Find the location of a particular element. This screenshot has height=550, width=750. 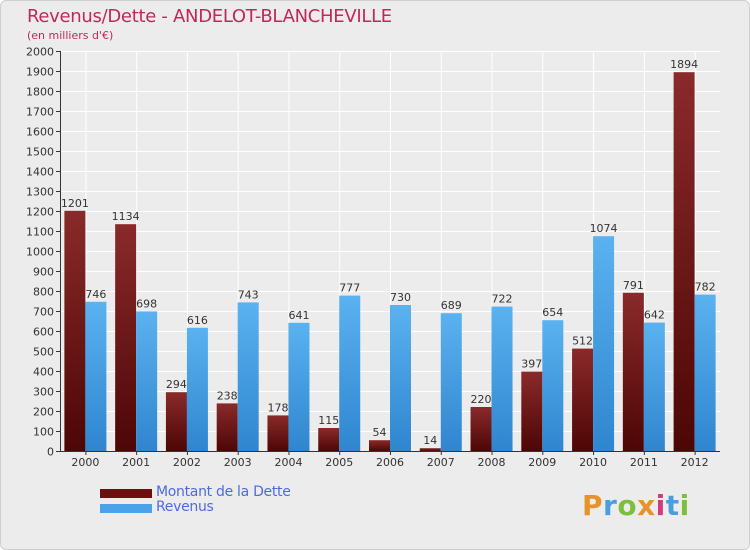

y-tick-label: 1300 is located at coordinates (40, 192).